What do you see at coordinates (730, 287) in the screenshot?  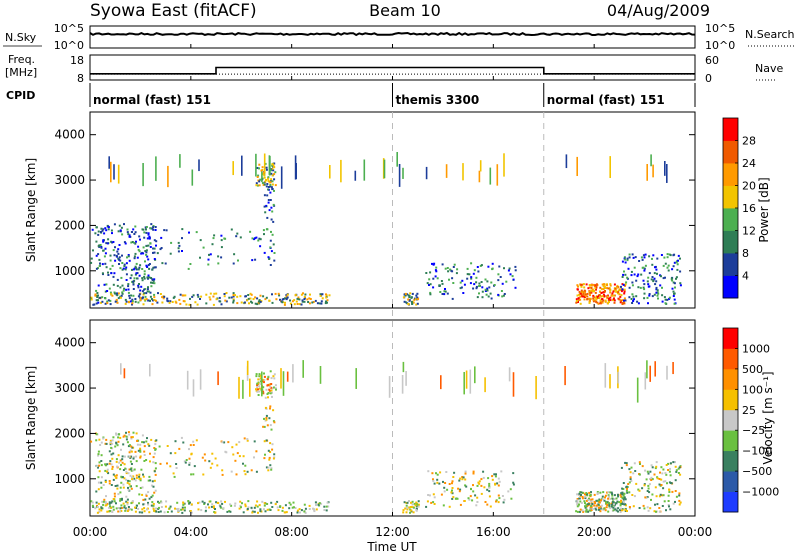 I see `power-colorbar-swatch` at bounding box center [730, 287].